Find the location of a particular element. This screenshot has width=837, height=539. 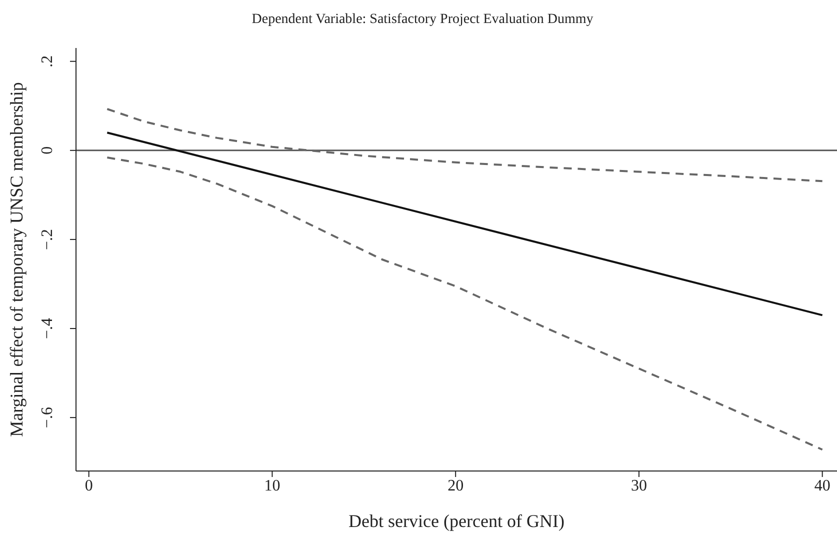

line-series is located at coordinates (465, 145).